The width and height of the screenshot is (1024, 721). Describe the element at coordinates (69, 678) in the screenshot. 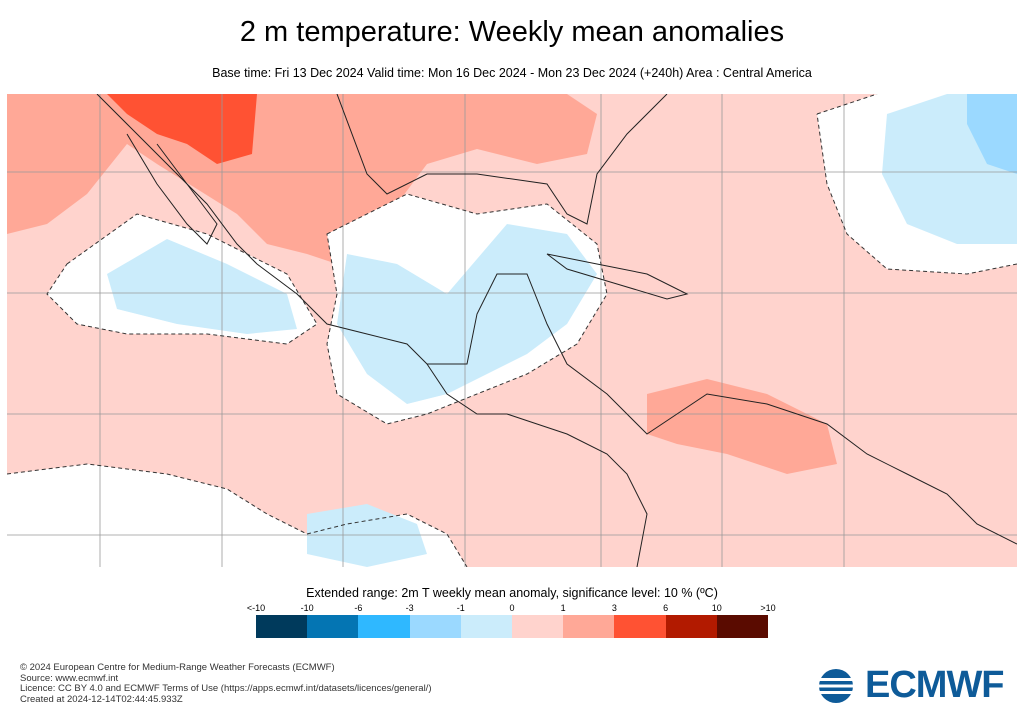

I see `source-text: Source: www.ecmwf.int` at that location.